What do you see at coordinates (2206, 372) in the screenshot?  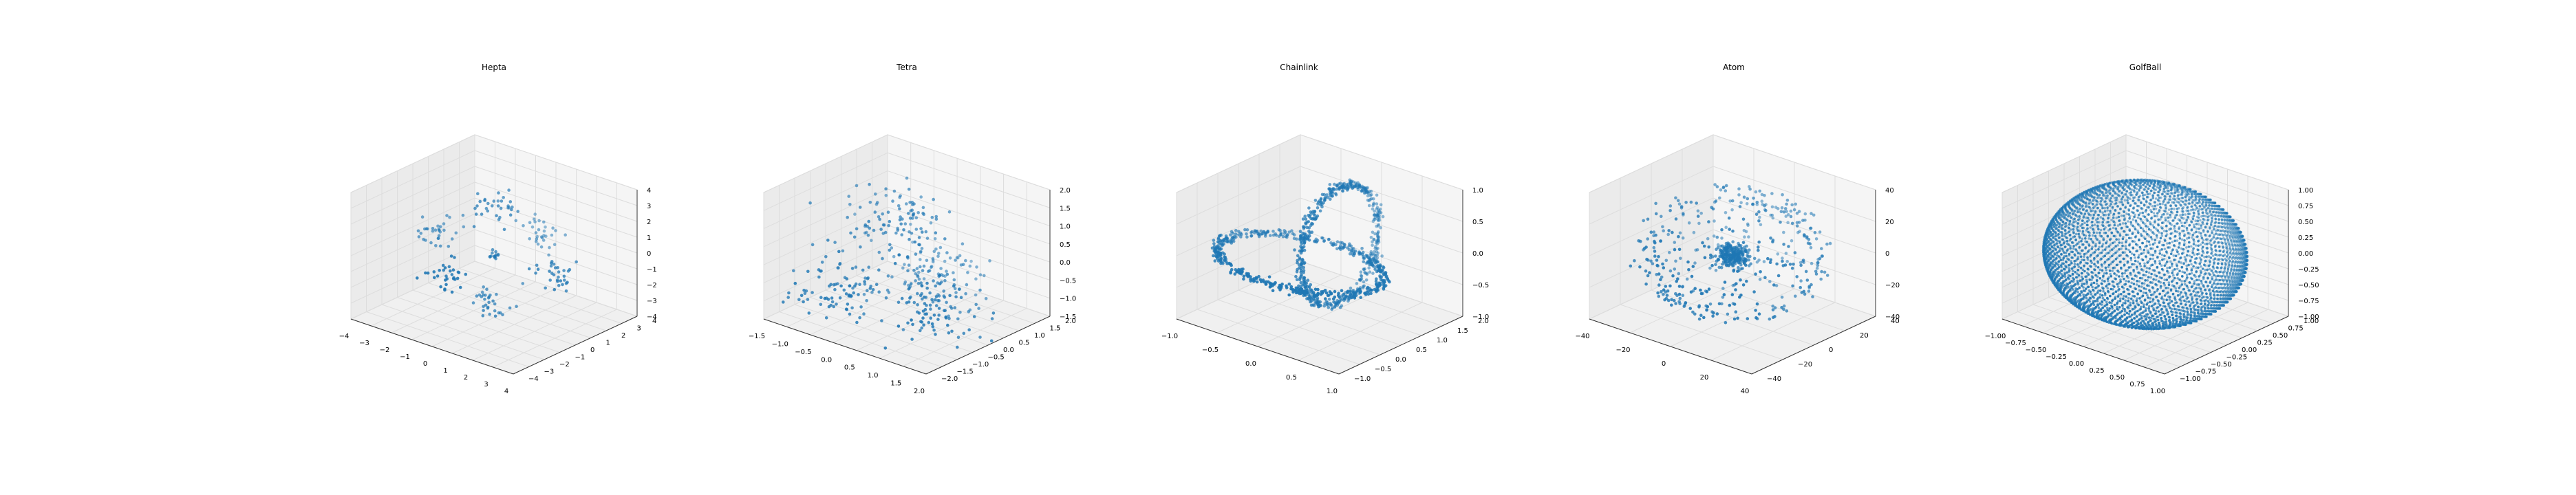 I see `tick-label: −0.75` at bounding box center [2206, 372].